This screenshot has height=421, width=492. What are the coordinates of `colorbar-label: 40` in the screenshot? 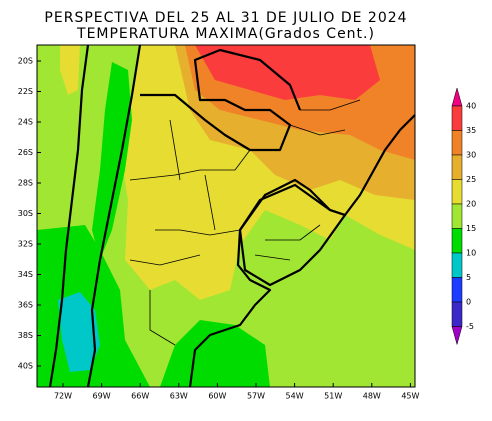 It's located at (471, 106).